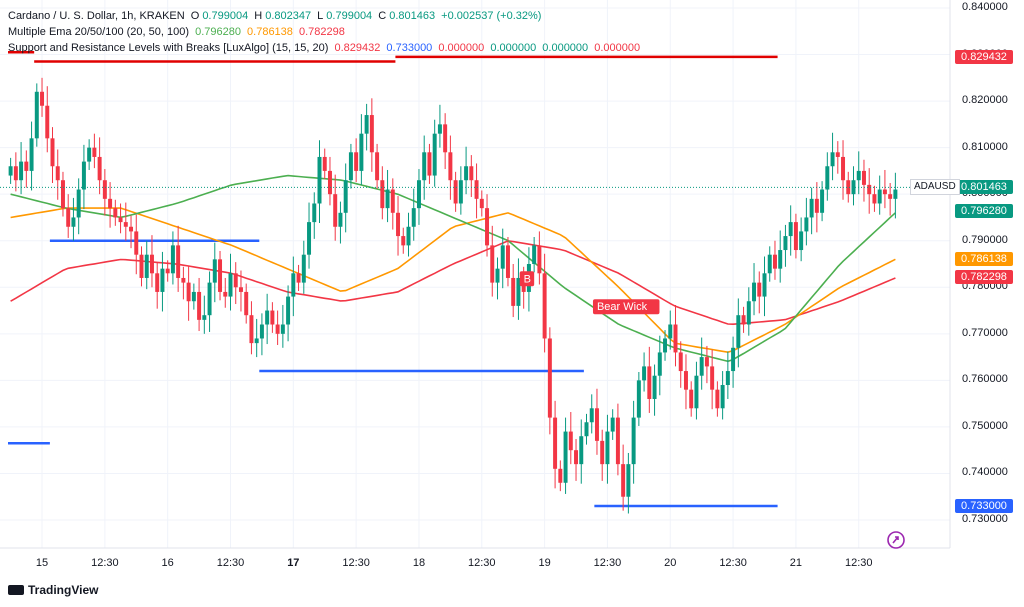 This screenshot has height=607, width=1024. I want to click on ema-indicator-name: Multiple Ema 20/50/100 (20, 50, 100), so click(99, 32).